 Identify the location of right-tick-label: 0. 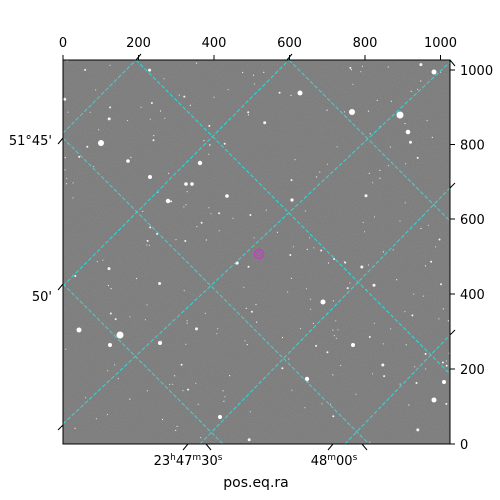
(464, 445).